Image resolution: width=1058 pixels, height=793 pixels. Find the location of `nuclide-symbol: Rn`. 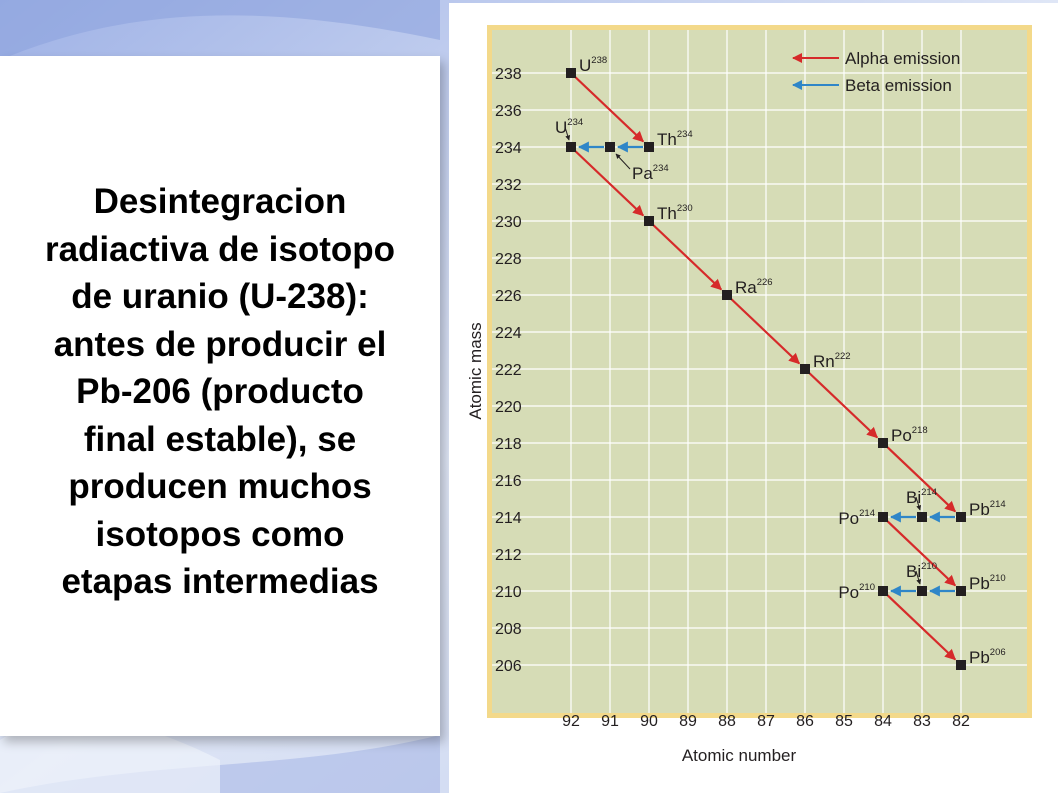

nuclide-symbol: Rn is located at coordinates (824, 361).